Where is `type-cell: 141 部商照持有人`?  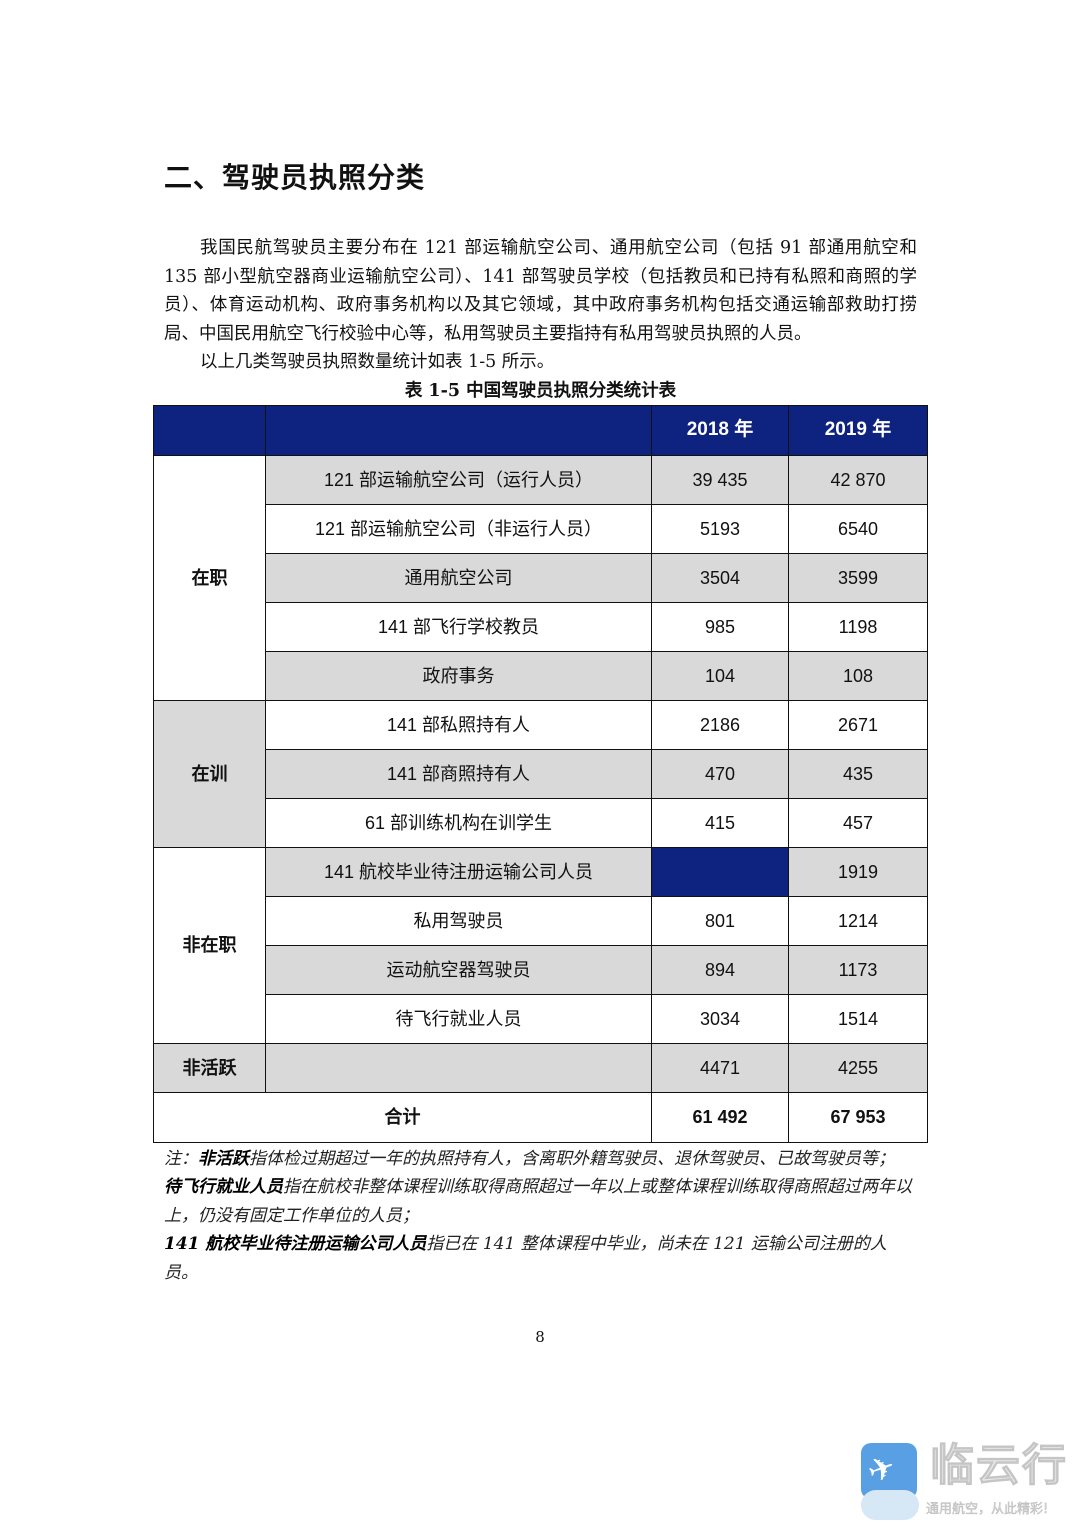 type-cell: 141 部商照持有人 is located at coordinates (458, 773).